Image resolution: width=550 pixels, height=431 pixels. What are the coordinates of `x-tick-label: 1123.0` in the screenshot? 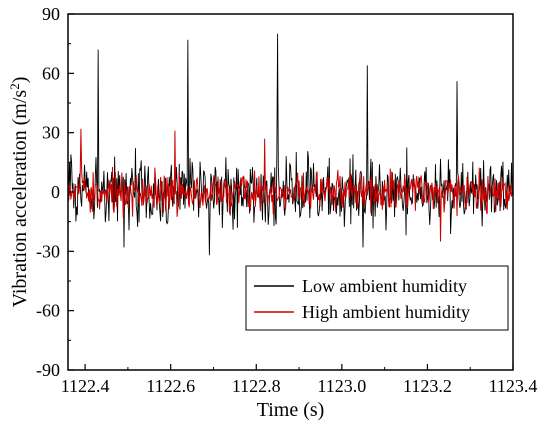 It's located at (341, 386).